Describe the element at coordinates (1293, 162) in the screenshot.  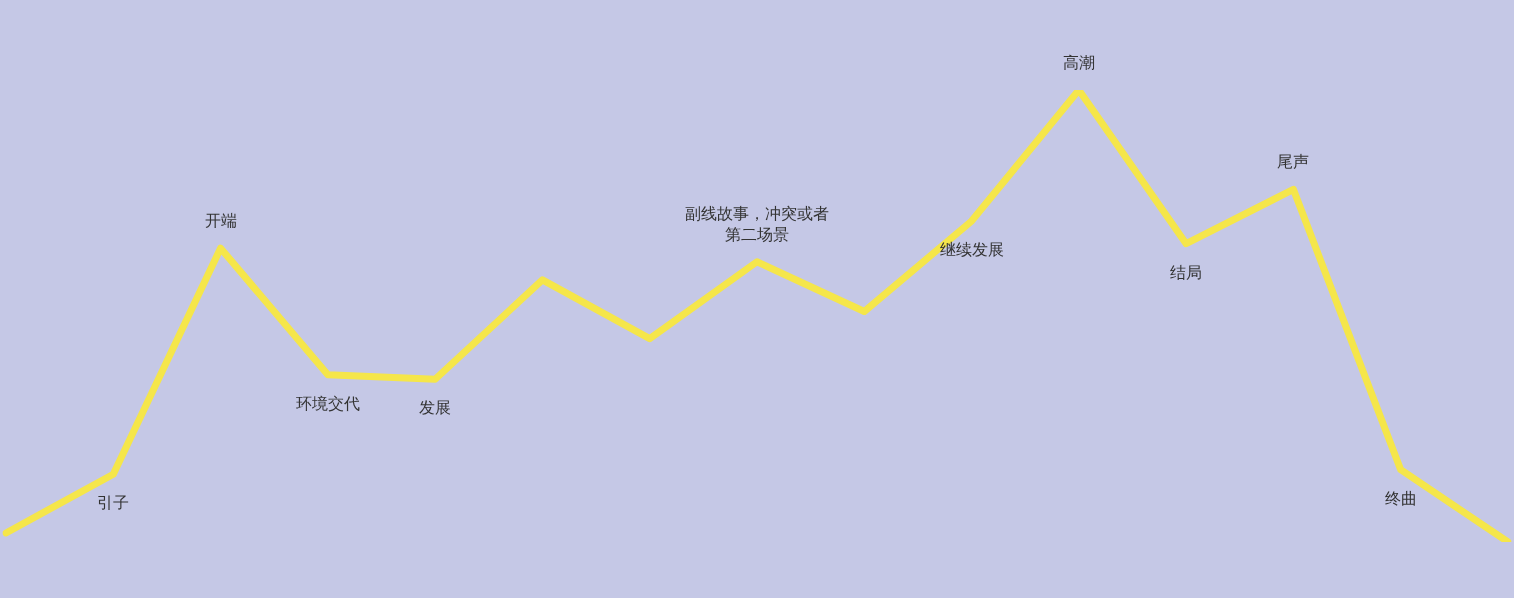
I see `x-tick-label: 尾声` at that location.